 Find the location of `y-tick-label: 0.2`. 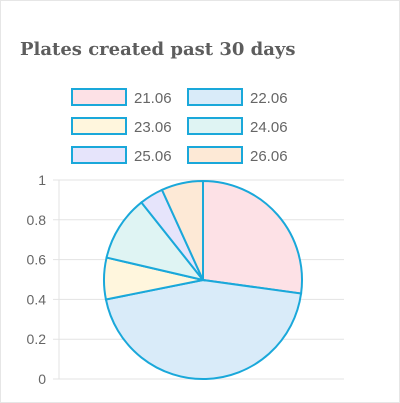

y-tick-label: 0.2 is located at coordinates (37, 339).